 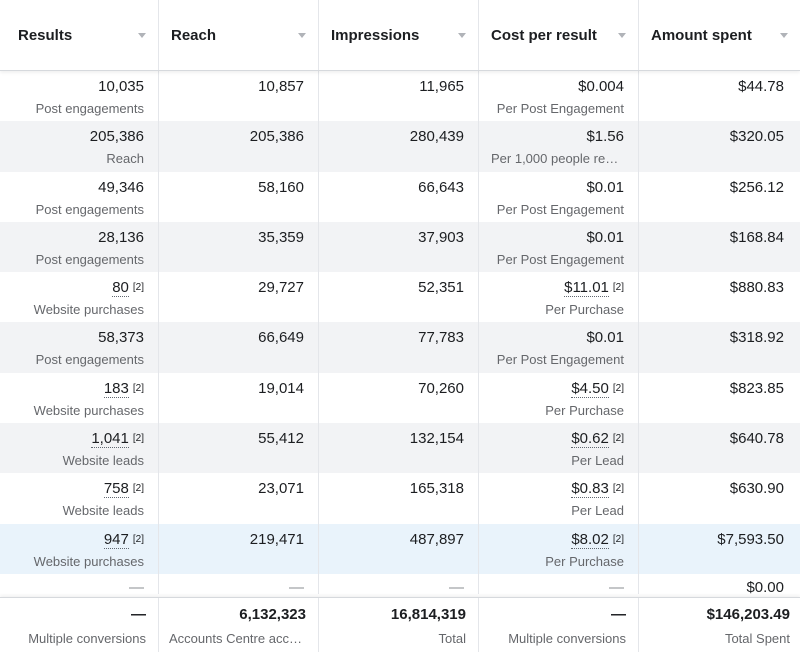 I want to click on impressions-cell: 52,351, so click(x=399, y=297).